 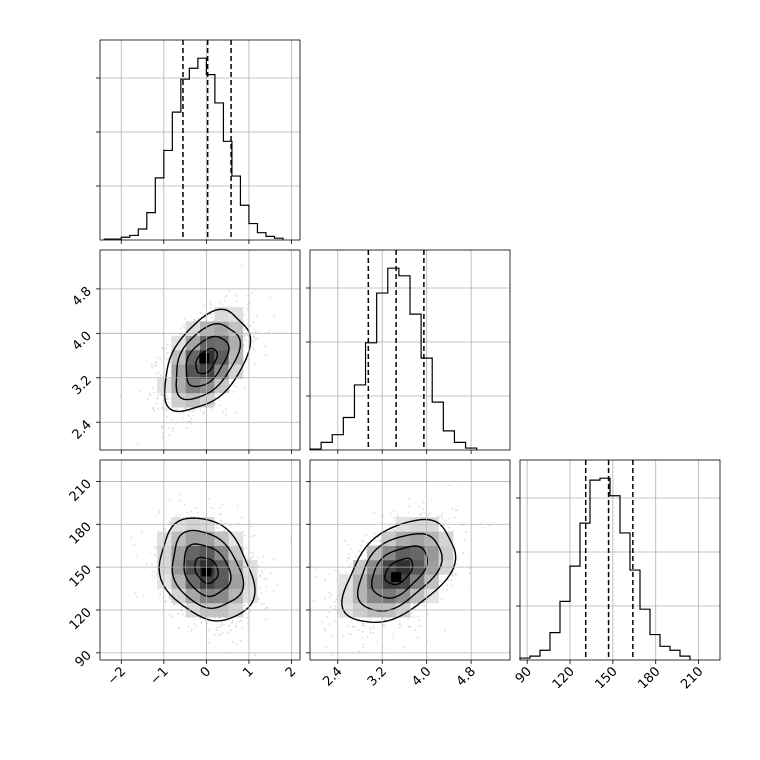 What do you see at coordinates (649, 678) in the screenshot?
I see `x-tick-label-2-3: 180` at bounding box center [649, 678].